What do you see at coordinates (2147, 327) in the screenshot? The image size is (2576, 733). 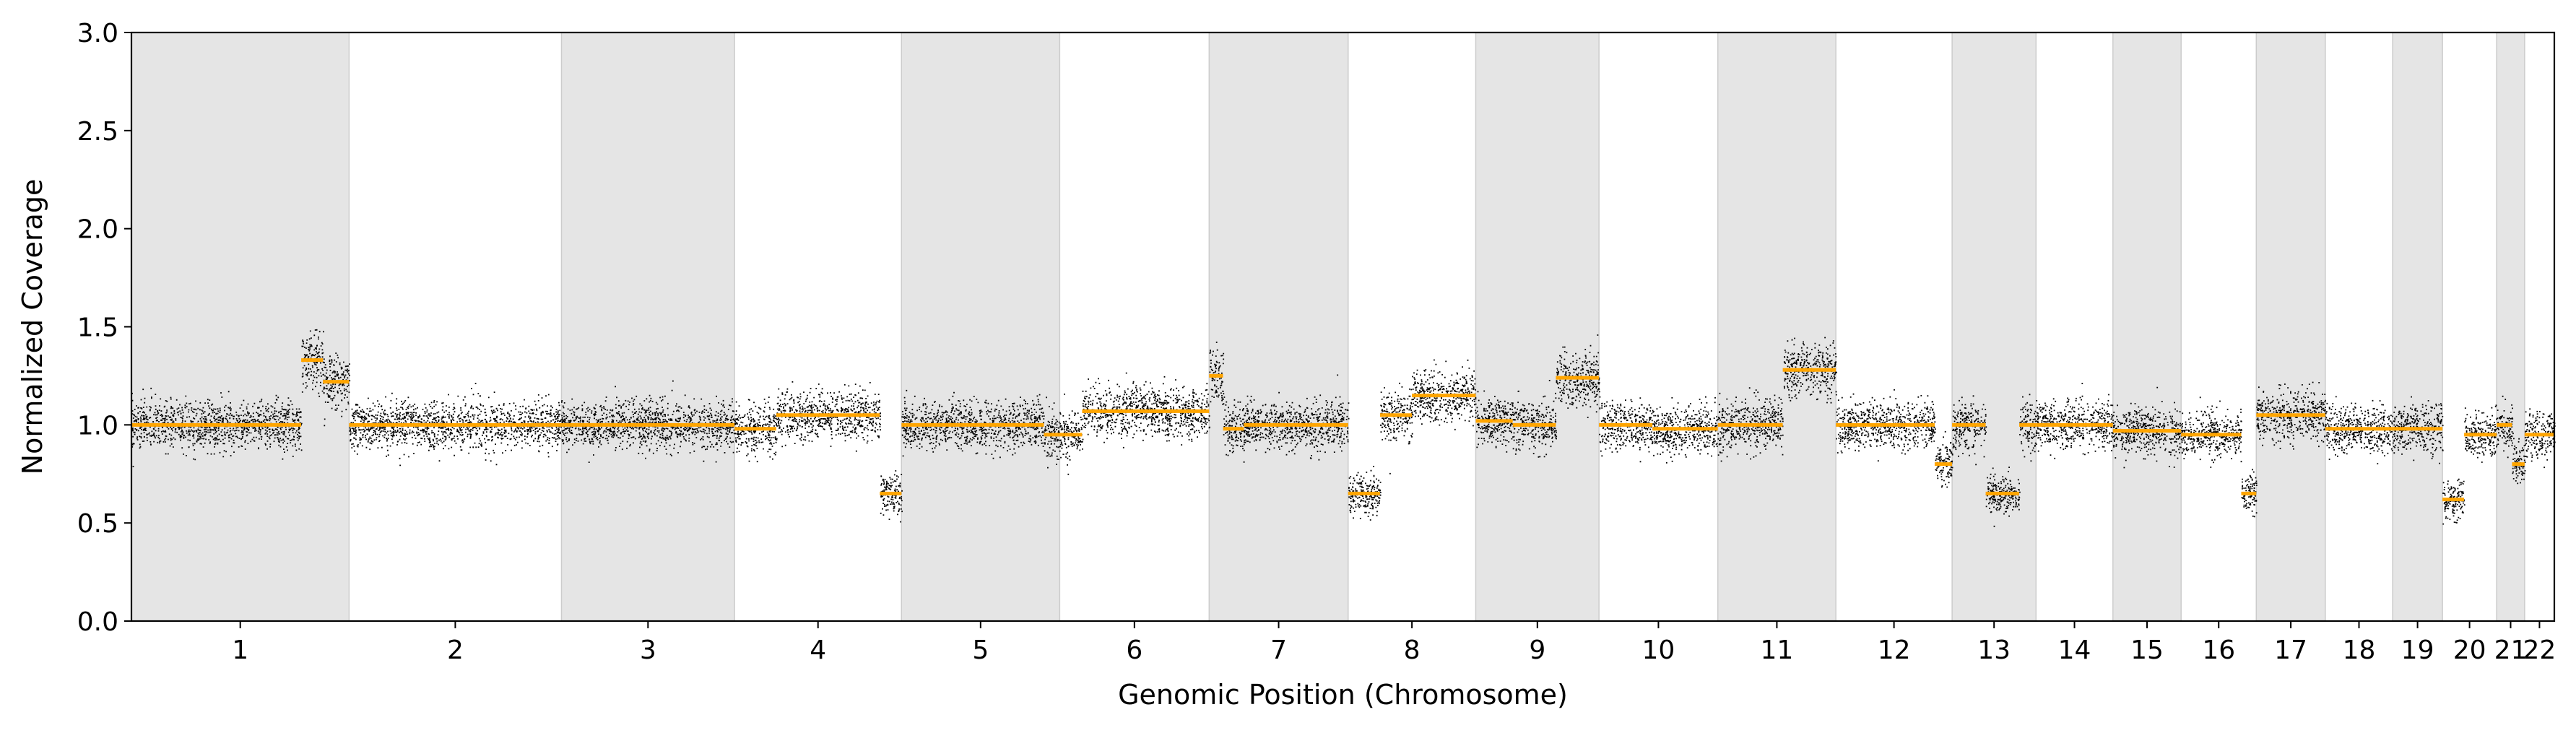 I see `shade-chr15` at bounding box center [2147, 327].